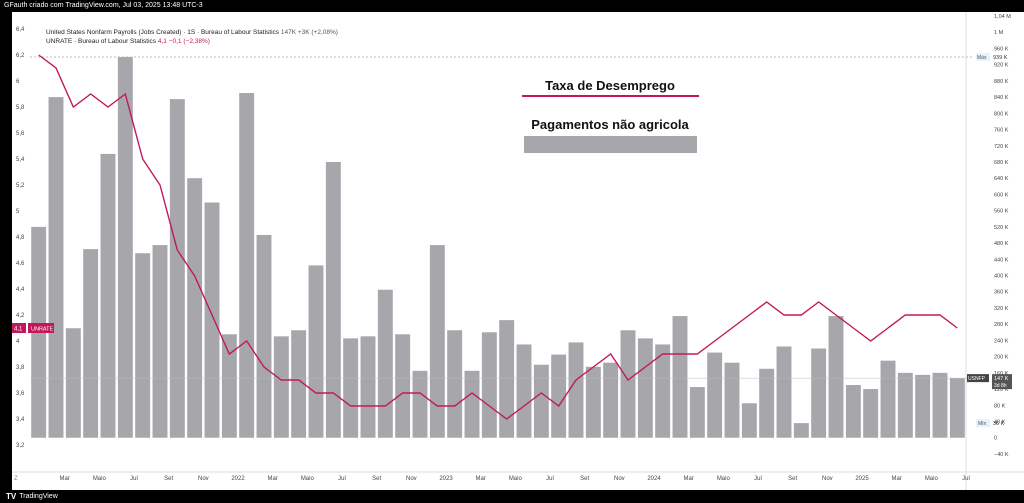 Image resolution: width=1024 pixels, height=503 pixels. Describe the element at coordinates (1001, 455) in the screenshot. I see `right-axis-tick: −40 K` at that location.